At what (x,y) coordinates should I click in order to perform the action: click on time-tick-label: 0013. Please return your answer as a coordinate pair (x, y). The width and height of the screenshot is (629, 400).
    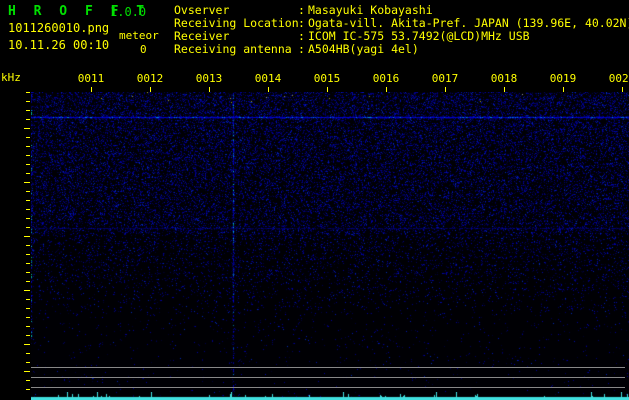
    Looking at the image, I should click on (209, 78).